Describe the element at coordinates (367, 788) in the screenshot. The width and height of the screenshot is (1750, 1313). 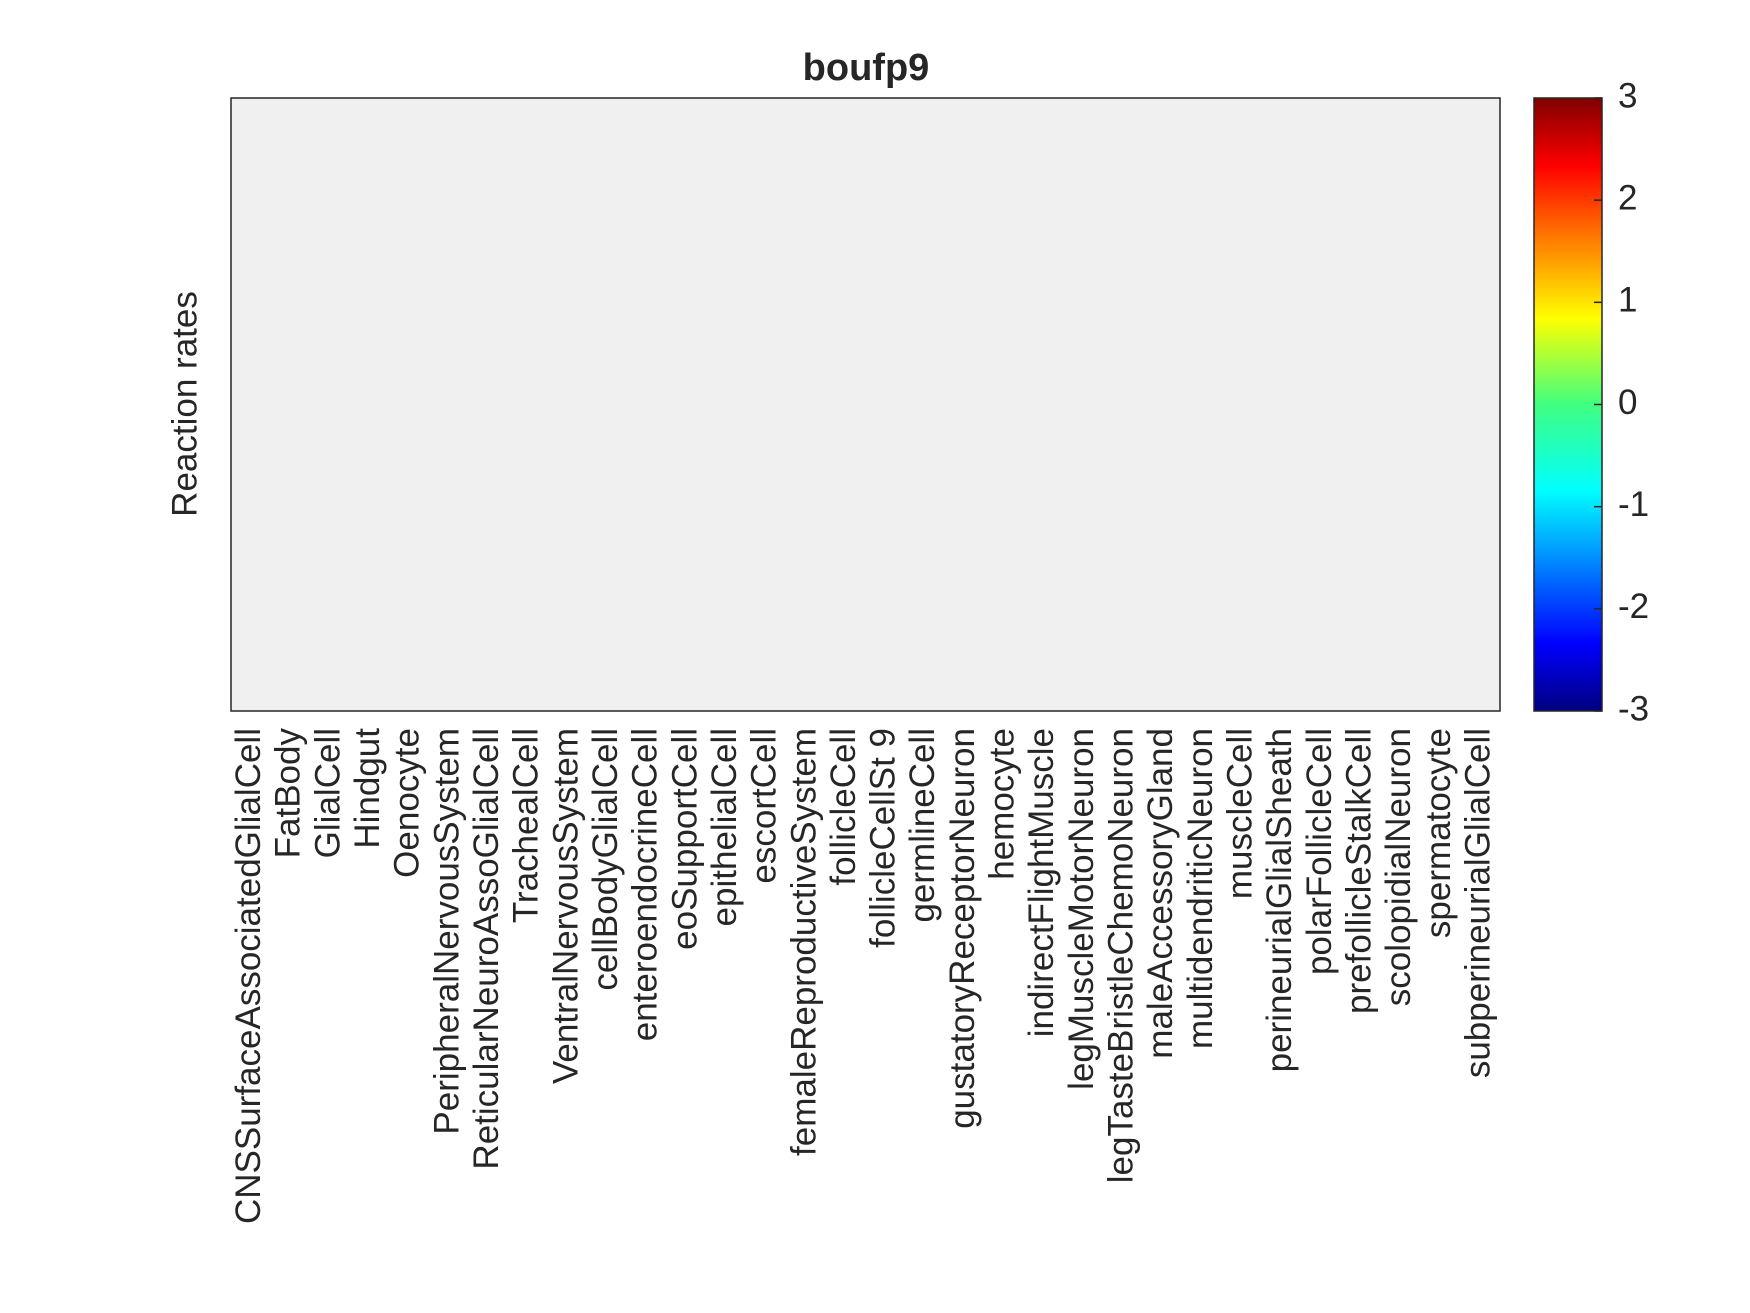
I see `x-tick-label: Hindgut` at that location.